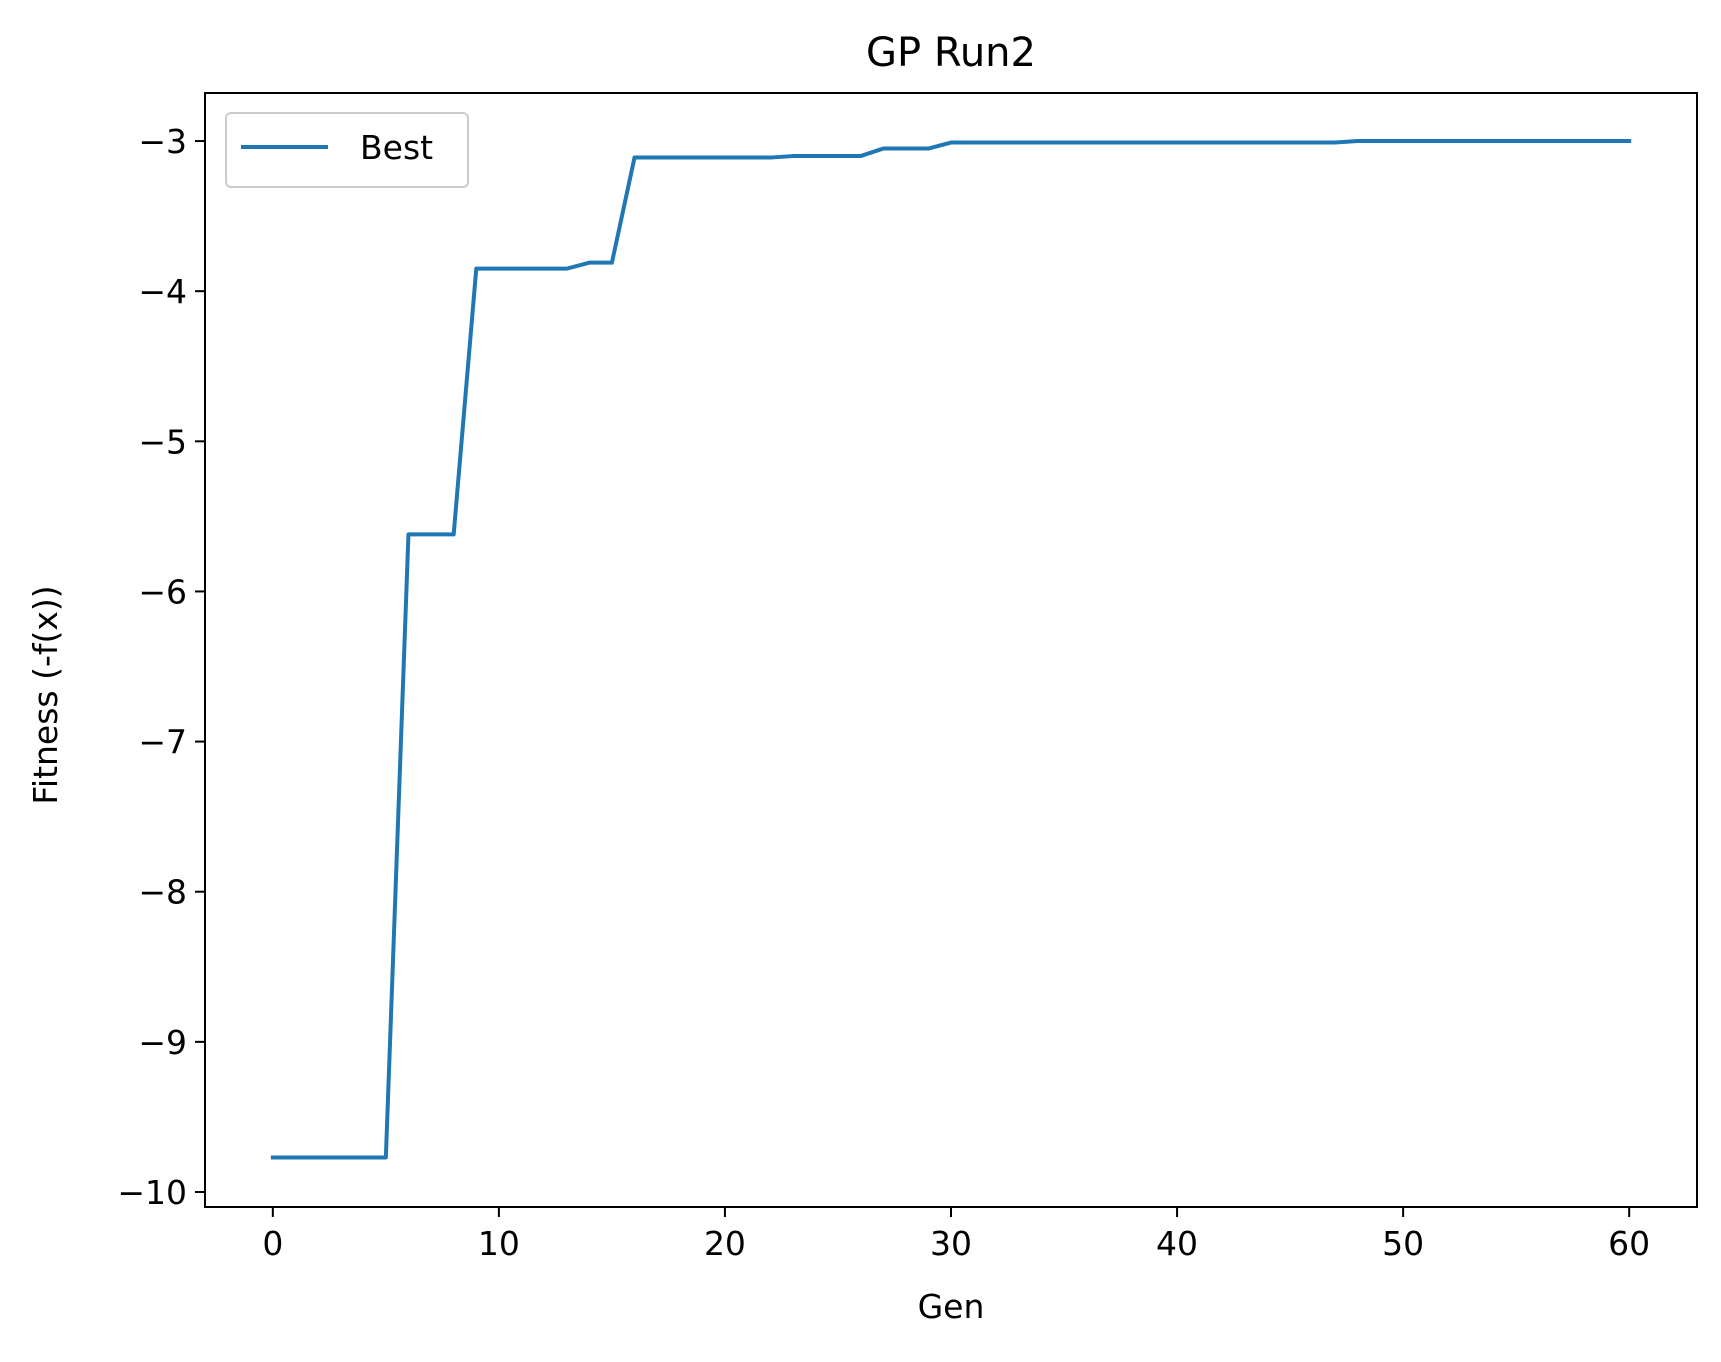 This screenshot has height=1362, width=1721. I want to click on x-tick-label: 60, so click(1629, 1243).